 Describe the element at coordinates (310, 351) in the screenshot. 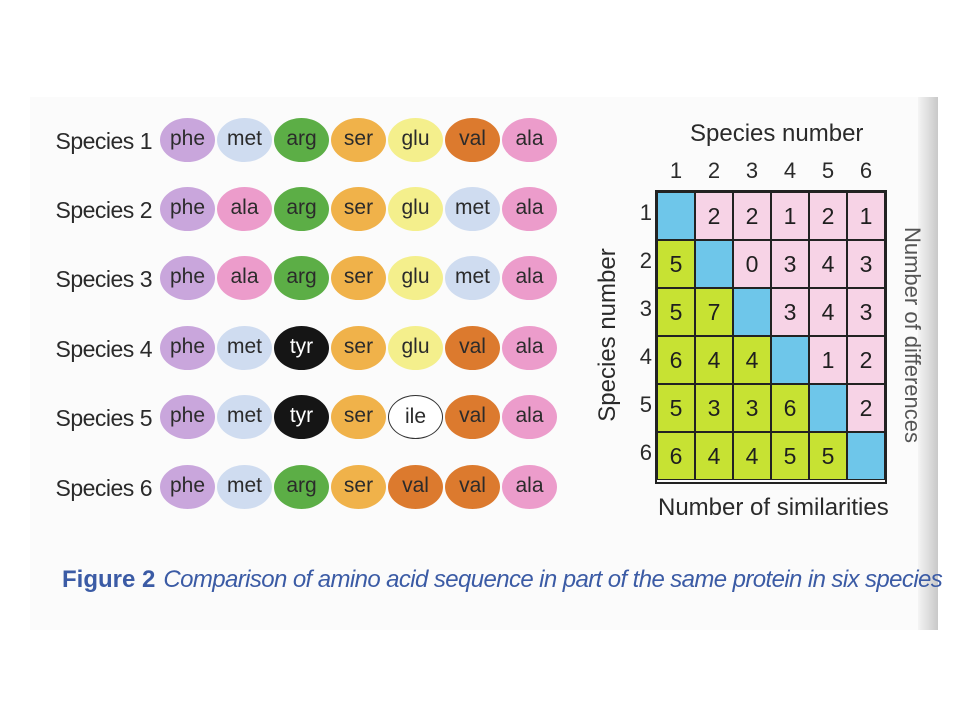

I see `sequence-row: Species 4 phe met tyr ser glu val ala` at that location.